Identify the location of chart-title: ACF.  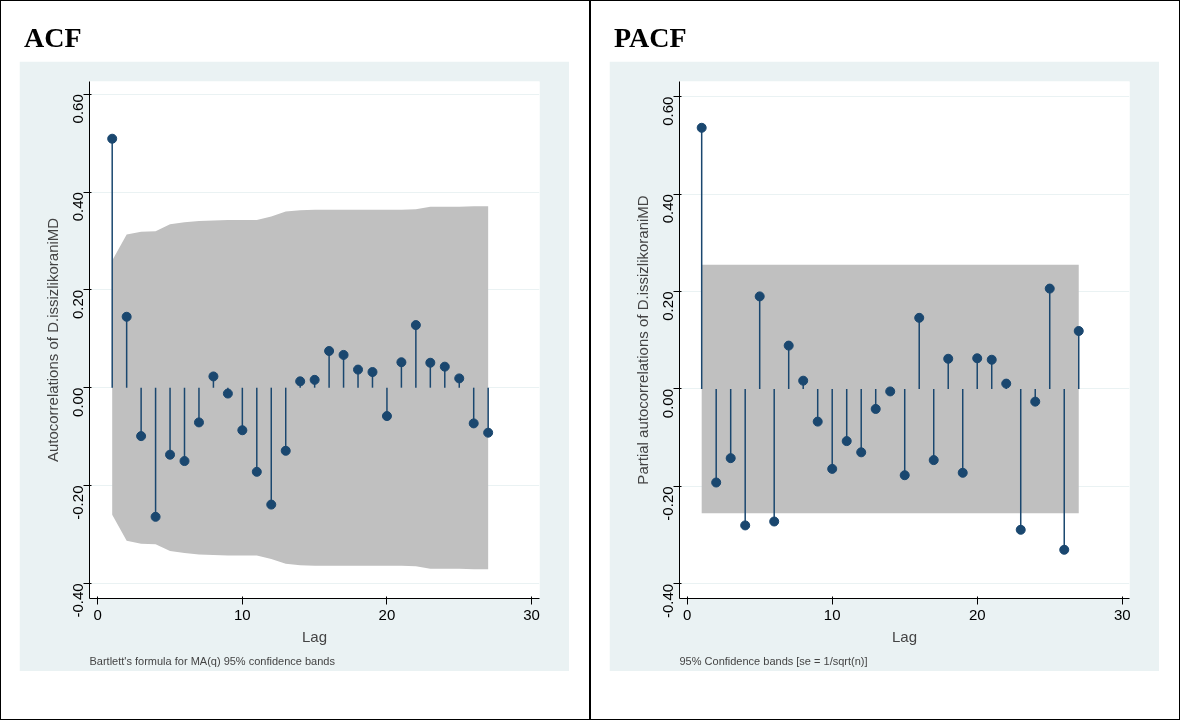
(53, 38).